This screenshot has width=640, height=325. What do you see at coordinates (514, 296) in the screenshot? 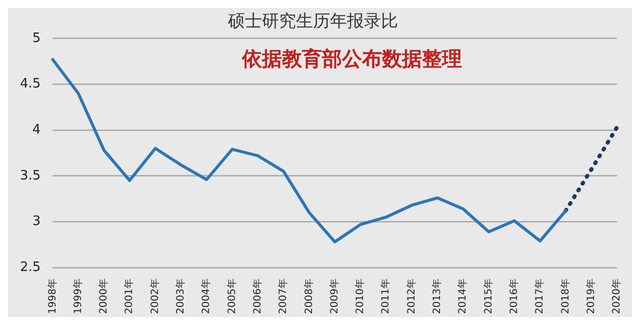
I see `x-tick-label: 2016年` at bounding box center [514, 296].